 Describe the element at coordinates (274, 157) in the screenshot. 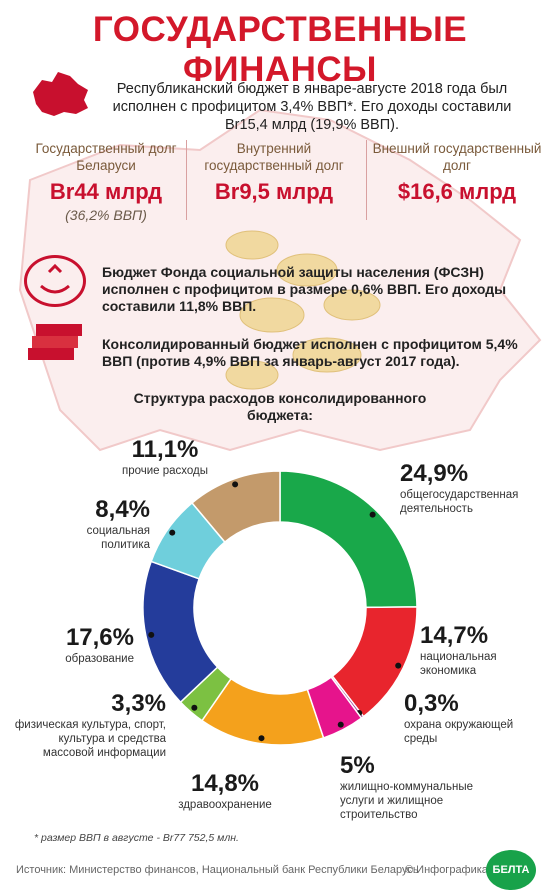

I see `debt-internal-label: Внутренний государственный долг` at that location.